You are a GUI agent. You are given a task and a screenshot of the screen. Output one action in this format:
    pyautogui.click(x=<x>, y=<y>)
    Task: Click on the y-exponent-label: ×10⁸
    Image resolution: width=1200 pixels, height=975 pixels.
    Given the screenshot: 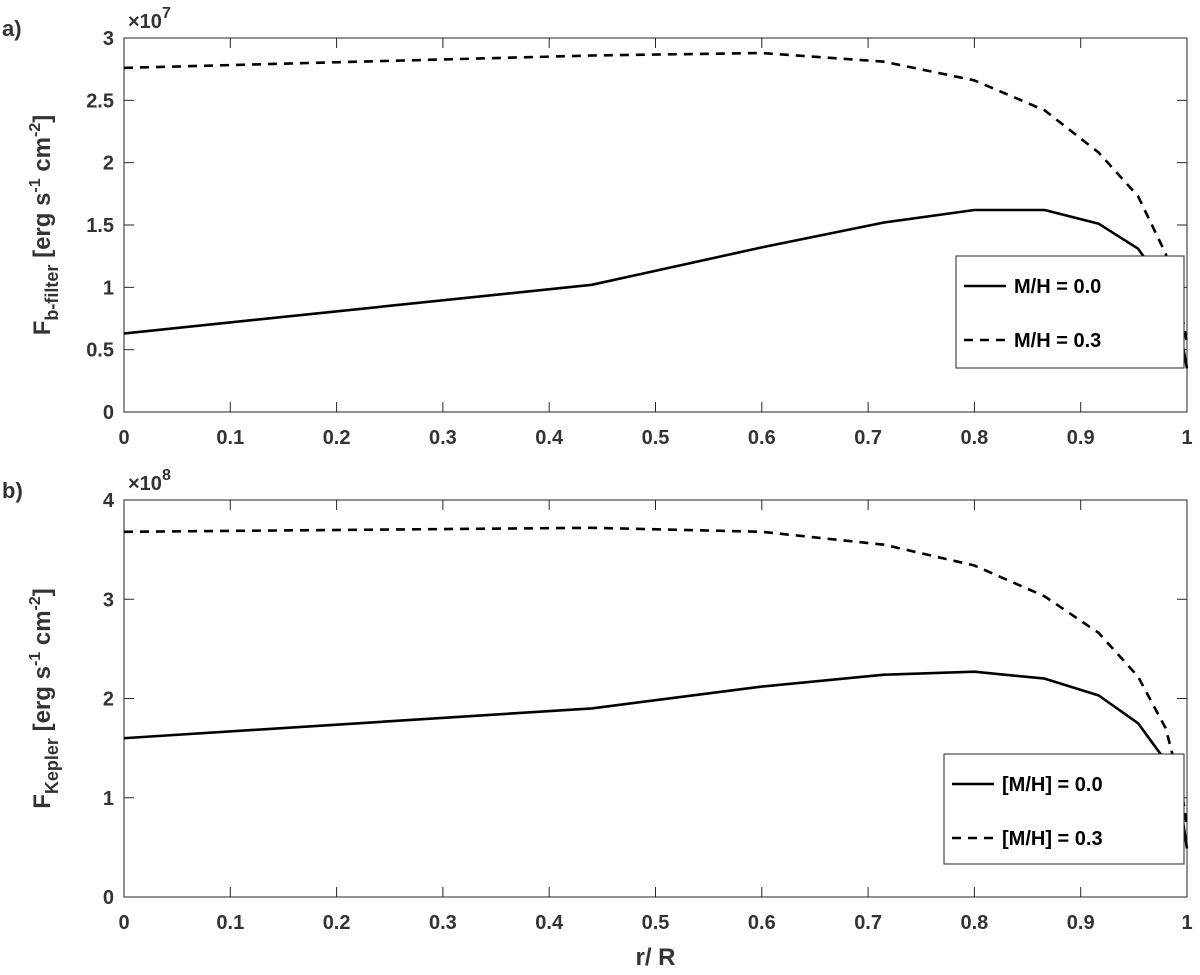 What is the action you would take?
    pyautogui.click(x=149, y=481)
    